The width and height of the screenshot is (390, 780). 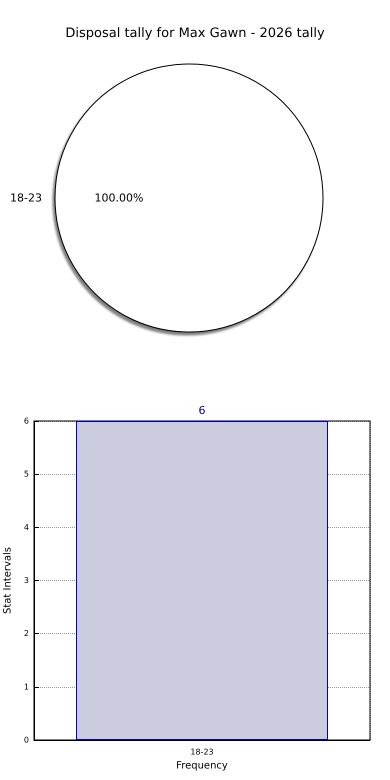 I want to click on data-label: 6, so click(x=202, y=410).